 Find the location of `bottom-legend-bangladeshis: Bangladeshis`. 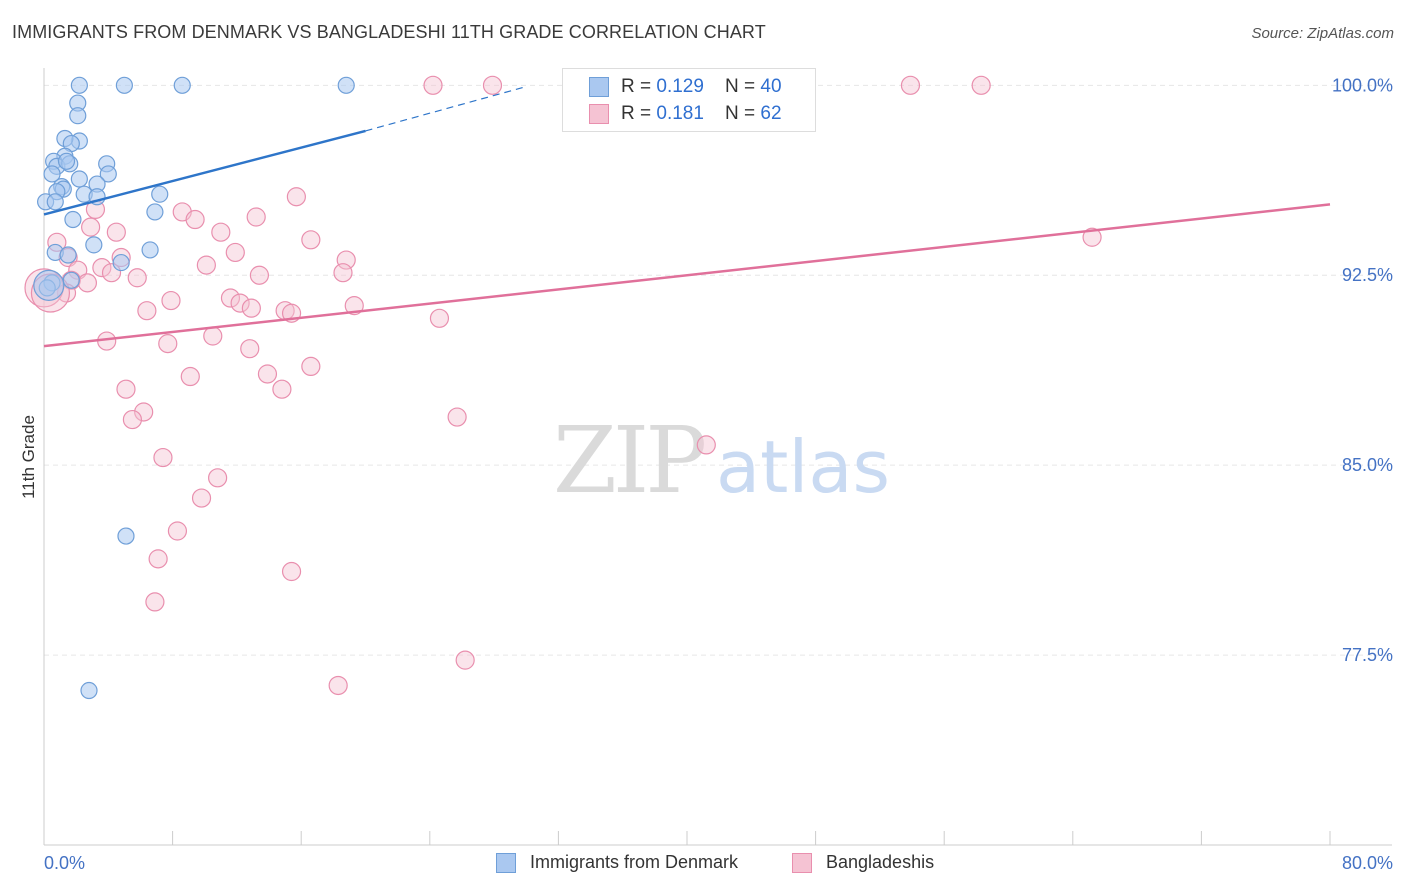

bottom-legend-bangladeshis: Bangladeshis is located at coordinates (863, 862).